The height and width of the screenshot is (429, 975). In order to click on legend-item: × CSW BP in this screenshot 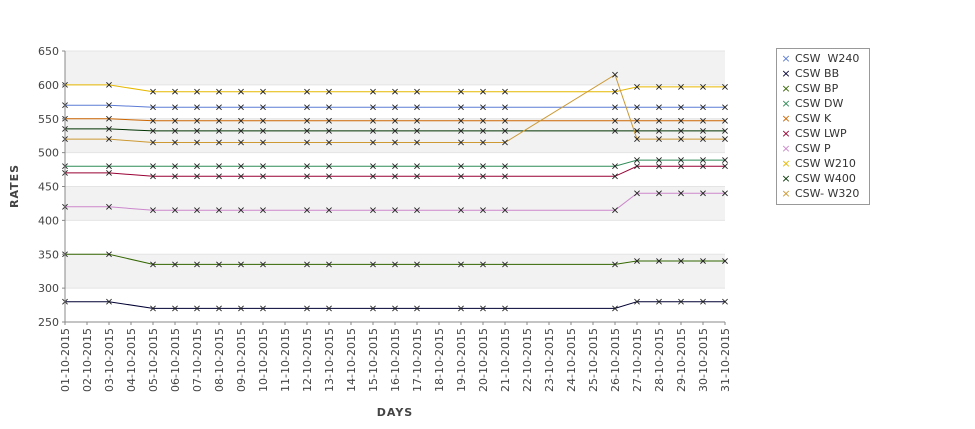, I will do `click(823, 88)`.